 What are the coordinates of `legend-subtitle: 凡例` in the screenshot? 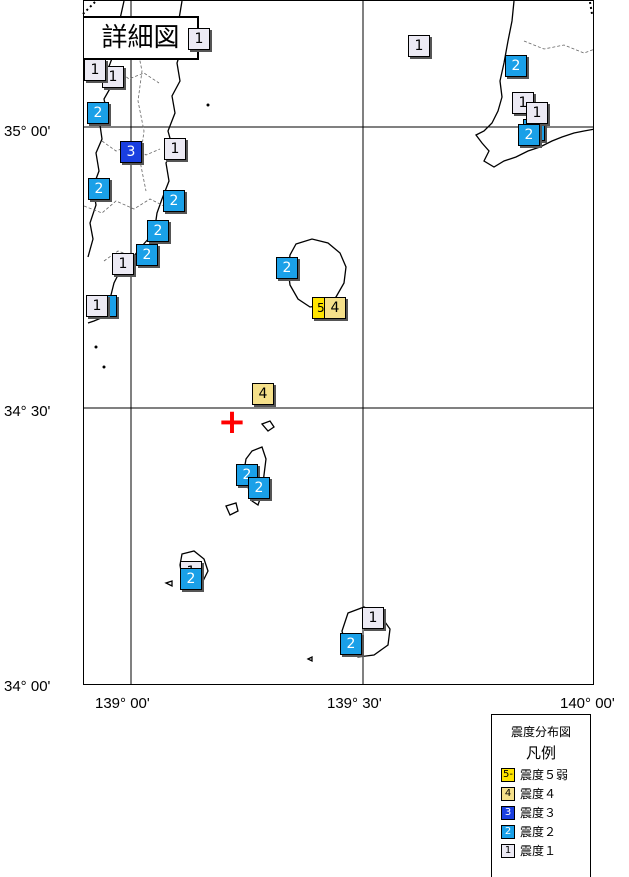 It's located at (540, 753).